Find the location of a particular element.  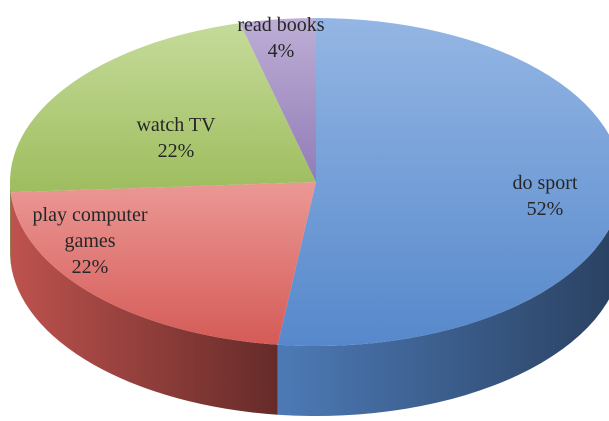

value-label: 52% is located at coordinates (545, 209).